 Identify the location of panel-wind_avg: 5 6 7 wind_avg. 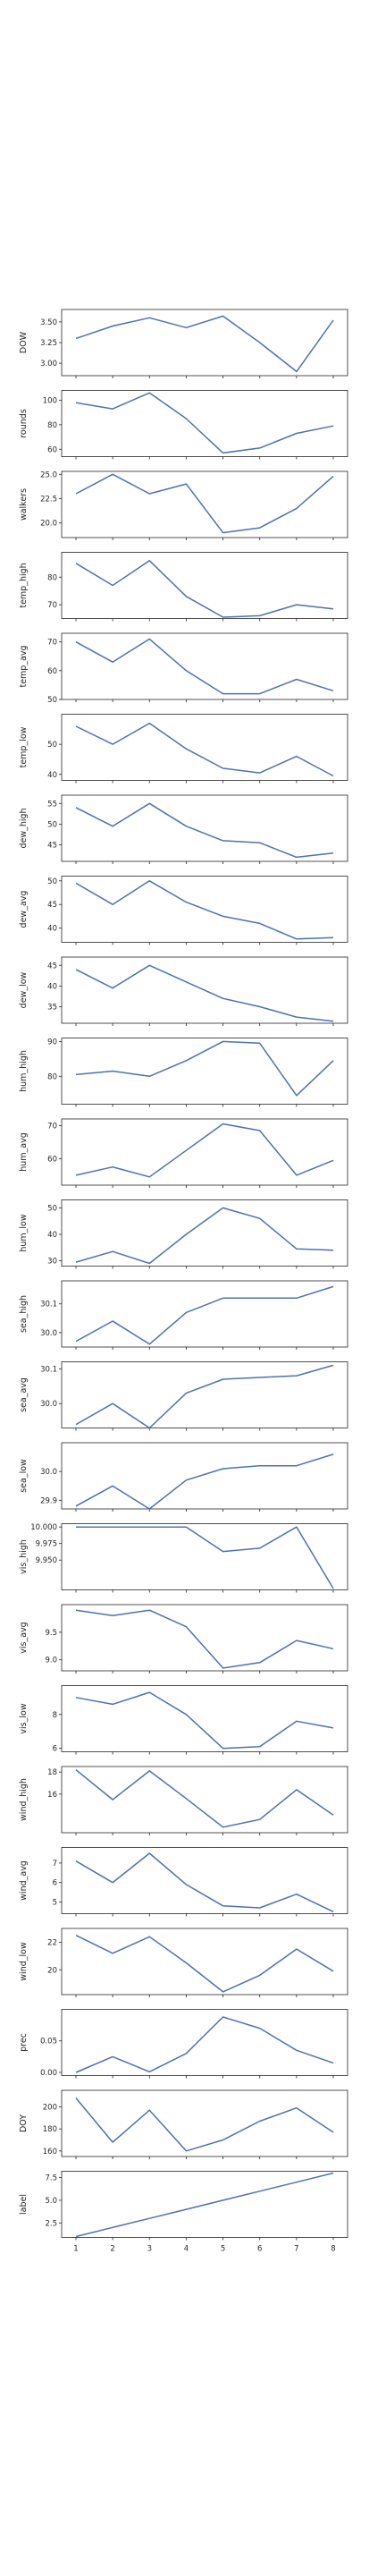
(183, 1882).